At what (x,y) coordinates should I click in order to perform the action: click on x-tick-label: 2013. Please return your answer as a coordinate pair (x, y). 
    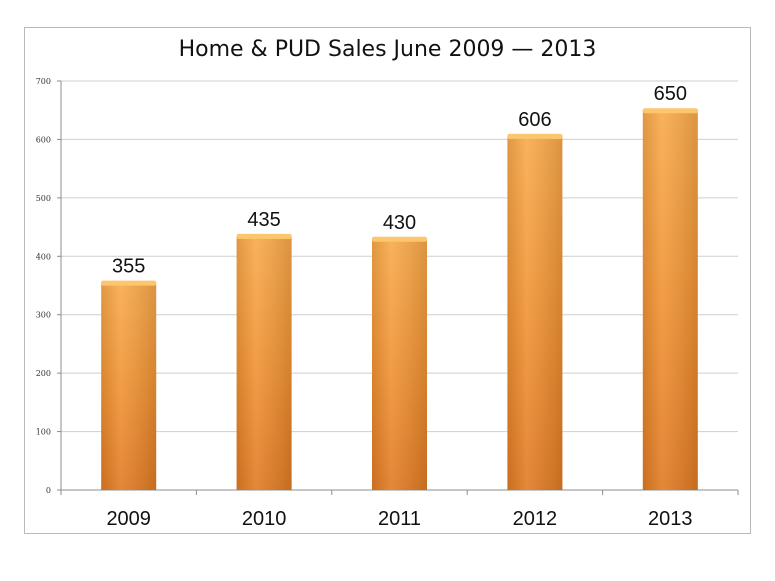
    Looking at the image, I should click on (670, 519).